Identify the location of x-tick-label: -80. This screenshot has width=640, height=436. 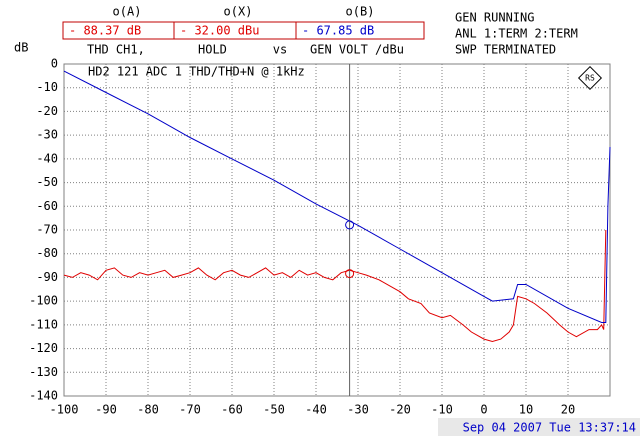
(148, 410).